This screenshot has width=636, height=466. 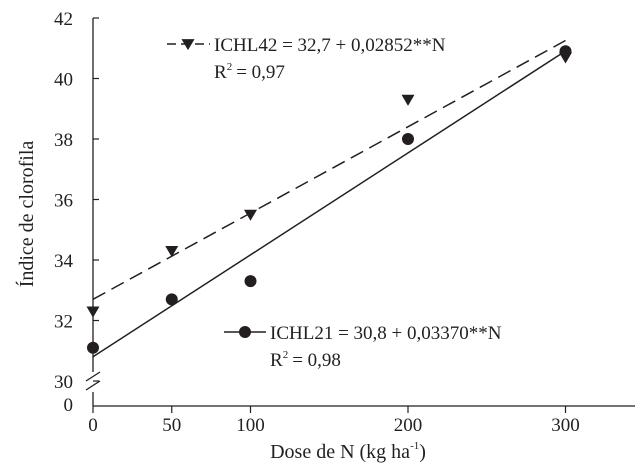 I want to click on x-tick-label: 50, so click(x=171, y=425).